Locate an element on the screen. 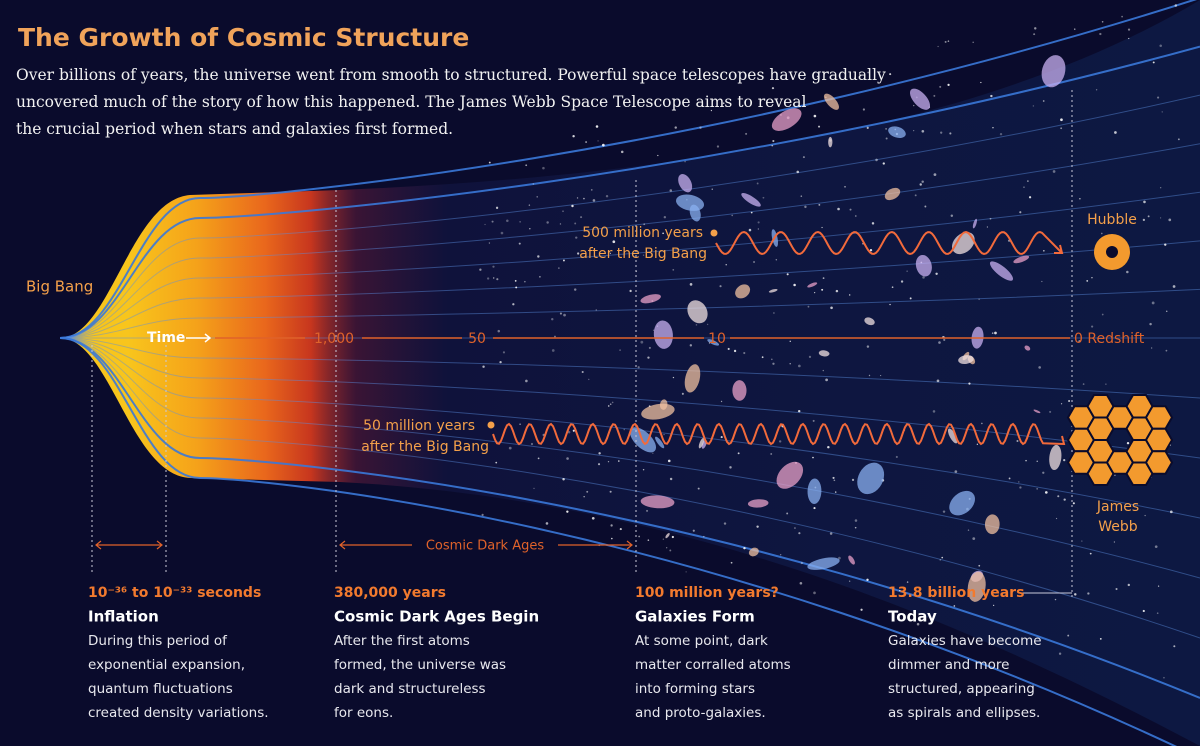  observation-label: 50 million years is located at coordinates (419, 426).